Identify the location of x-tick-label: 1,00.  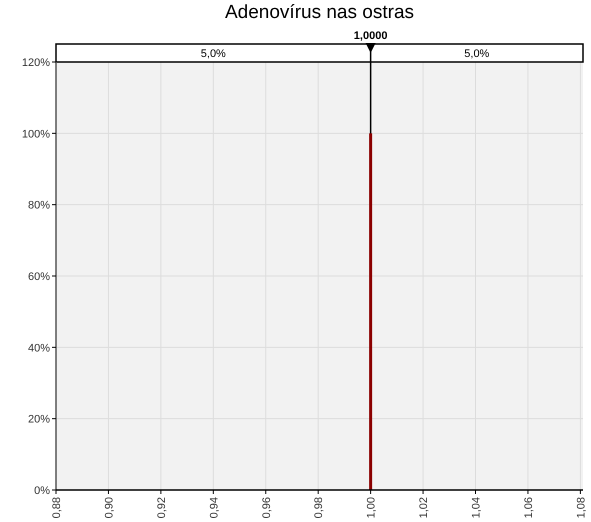
(372, 507).